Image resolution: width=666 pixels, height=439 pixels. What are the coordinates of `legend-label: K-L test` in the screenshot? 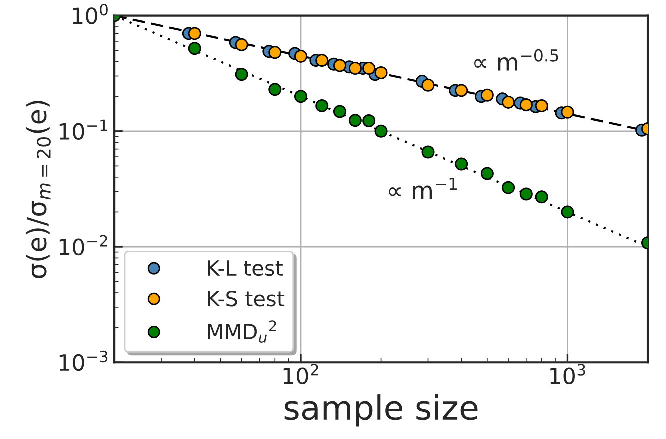 It's located at (245, 268).